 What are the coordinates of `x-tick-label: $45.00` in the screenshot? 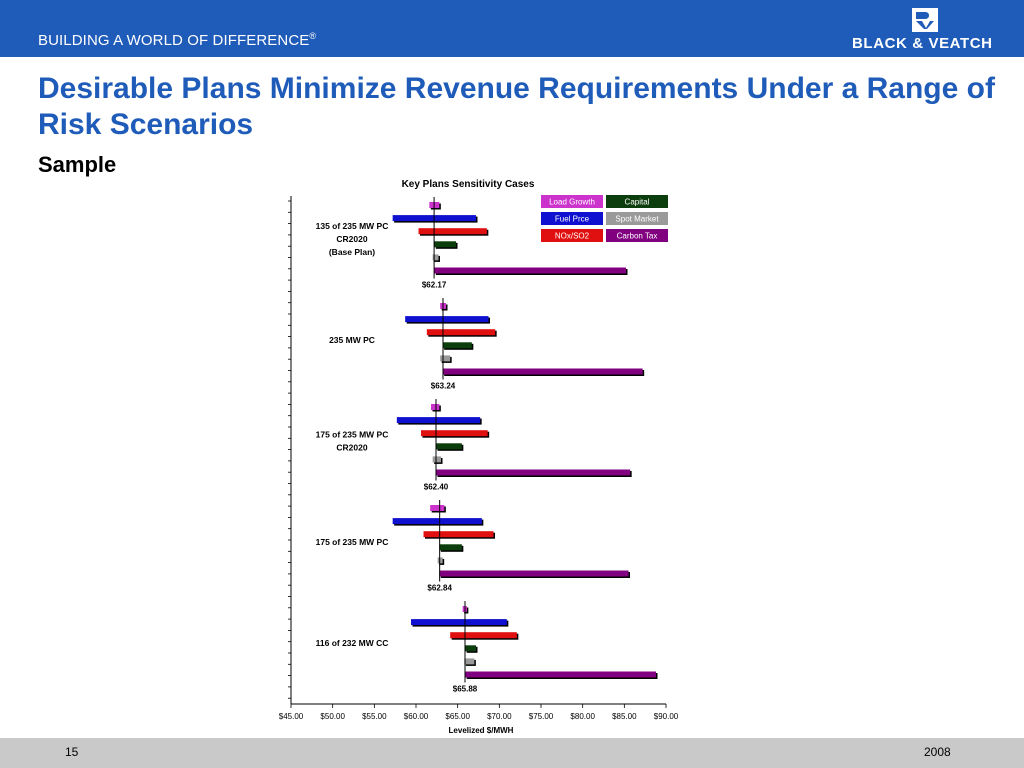 It's located at (291, 716).